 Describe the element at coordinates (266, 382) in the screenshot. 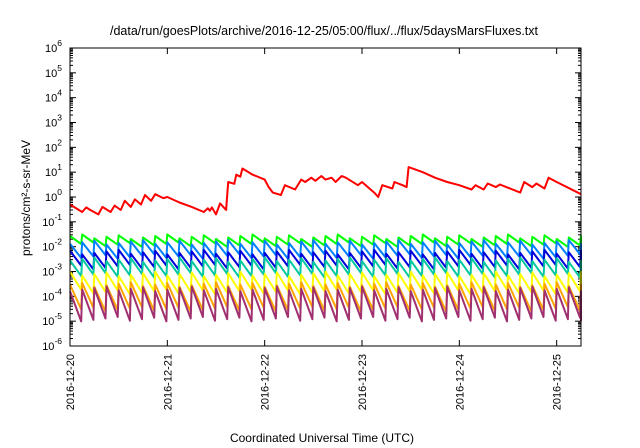

I see `x-tick-label: 2016-12-22` at that location.